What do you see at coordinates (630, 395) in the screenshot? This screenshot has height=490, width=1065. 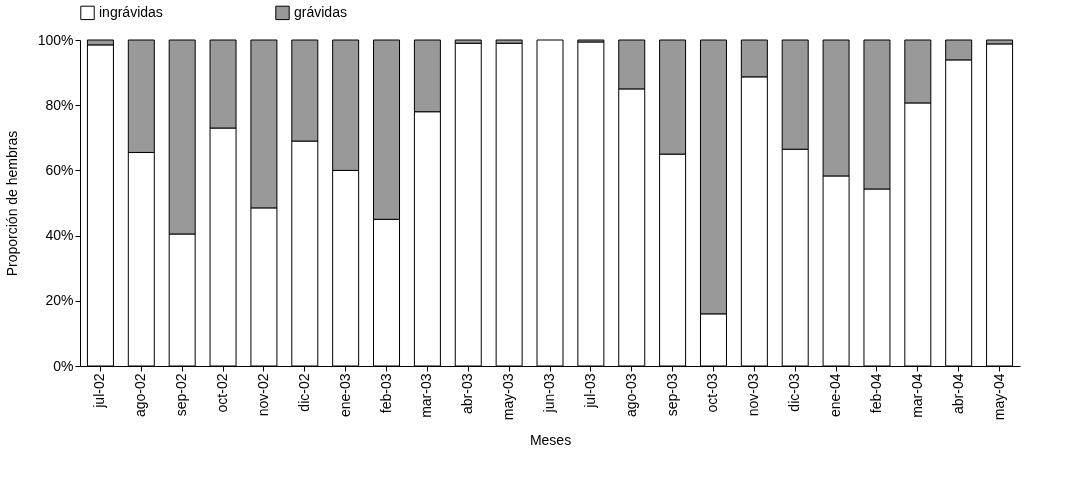 I see `x-tick-label: ago-03` at bounding box center [630, 395].